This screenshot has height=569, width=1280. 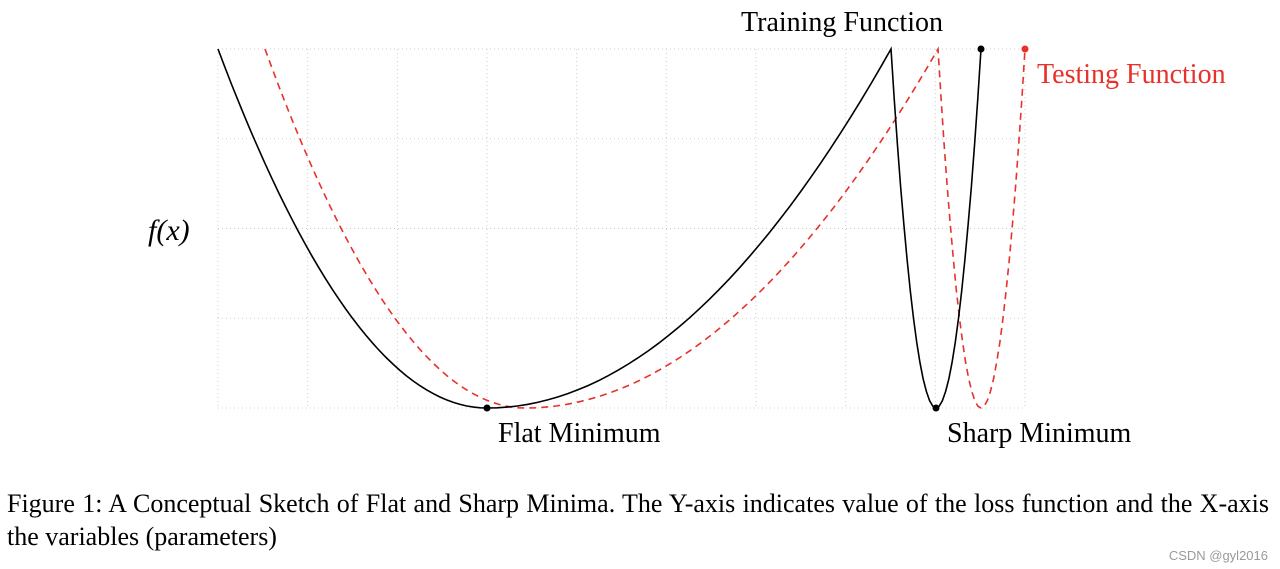 I want to click on flat-minimum-label: Flat Minimum, so click(x=579, y=433).